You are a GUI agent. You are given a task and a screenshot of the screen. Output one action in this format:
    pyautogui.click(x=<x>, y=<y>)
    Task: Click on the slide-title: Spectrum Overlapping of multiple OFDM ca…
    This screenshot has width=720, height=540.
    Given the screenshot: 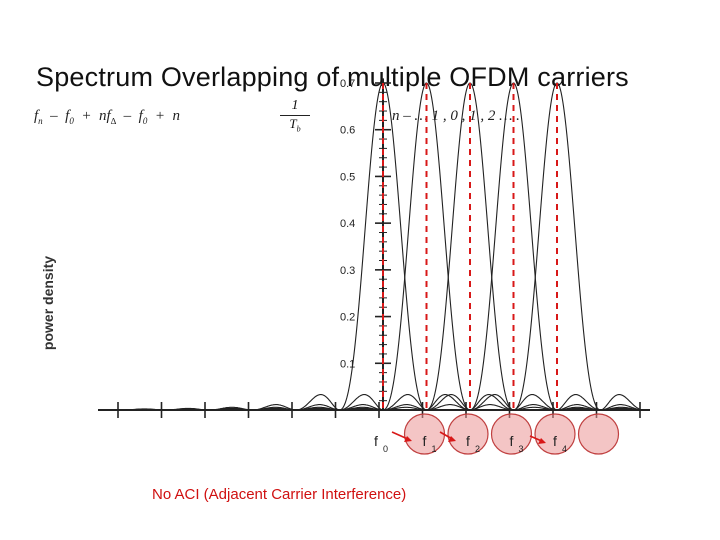 What is the action you would take?
    pyautogui.click(x=332, y=77)
    